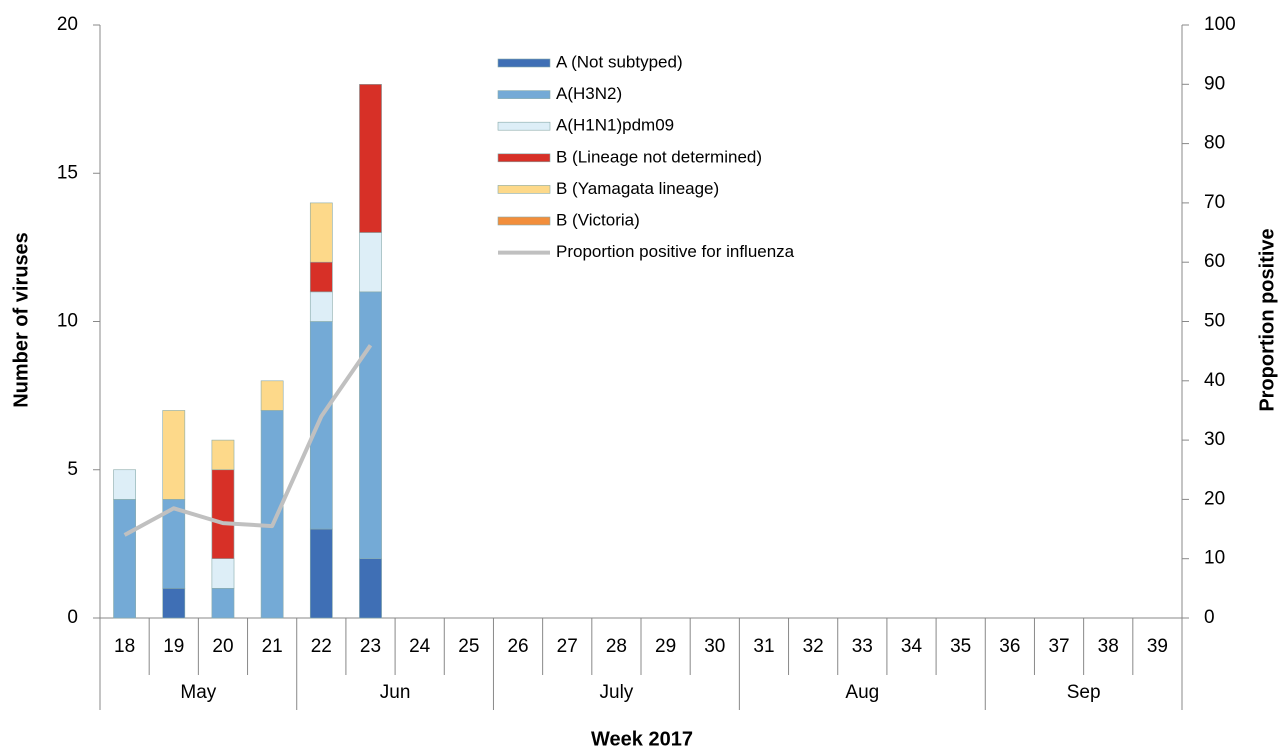 The image size is (1285, 753). I want to click on y2-tick-label: 30, so click(1214, 439).